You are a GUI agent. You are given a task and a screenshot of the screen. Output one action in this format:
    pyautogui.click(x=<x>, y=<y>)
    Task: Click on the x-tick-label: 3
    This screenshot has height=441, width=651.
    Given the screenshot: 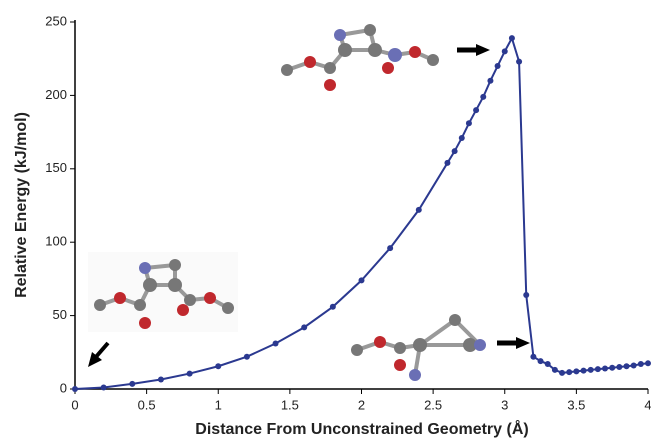 What is the action you would take?
    pyautogui.click(x=504, y=404)
    